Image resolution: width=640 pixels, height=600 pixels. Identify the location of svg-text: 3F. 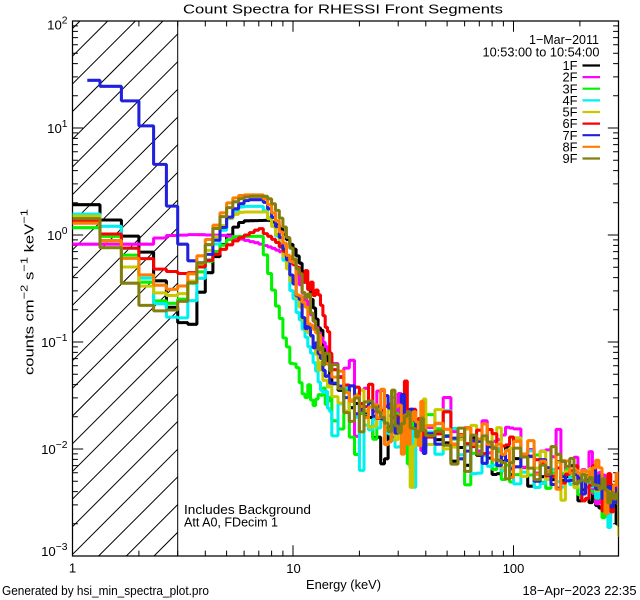
(570, 88).